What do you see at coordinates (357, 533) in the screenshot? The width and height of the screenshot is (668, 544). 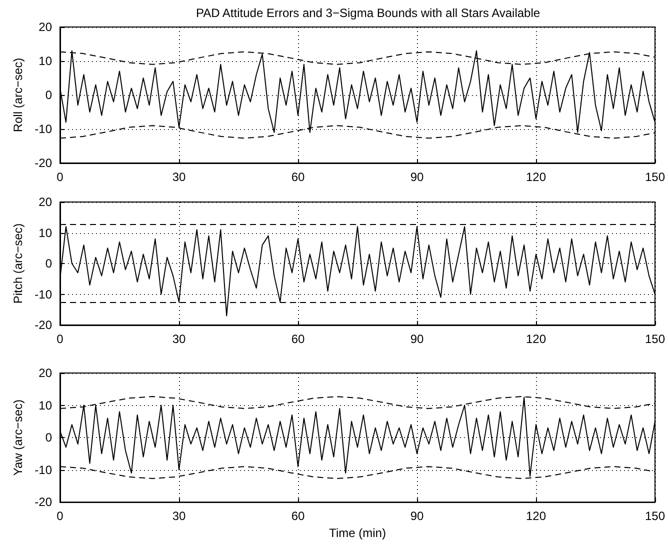 I see `x-axis-title: Time (min)` at bounding box center [357, 533].